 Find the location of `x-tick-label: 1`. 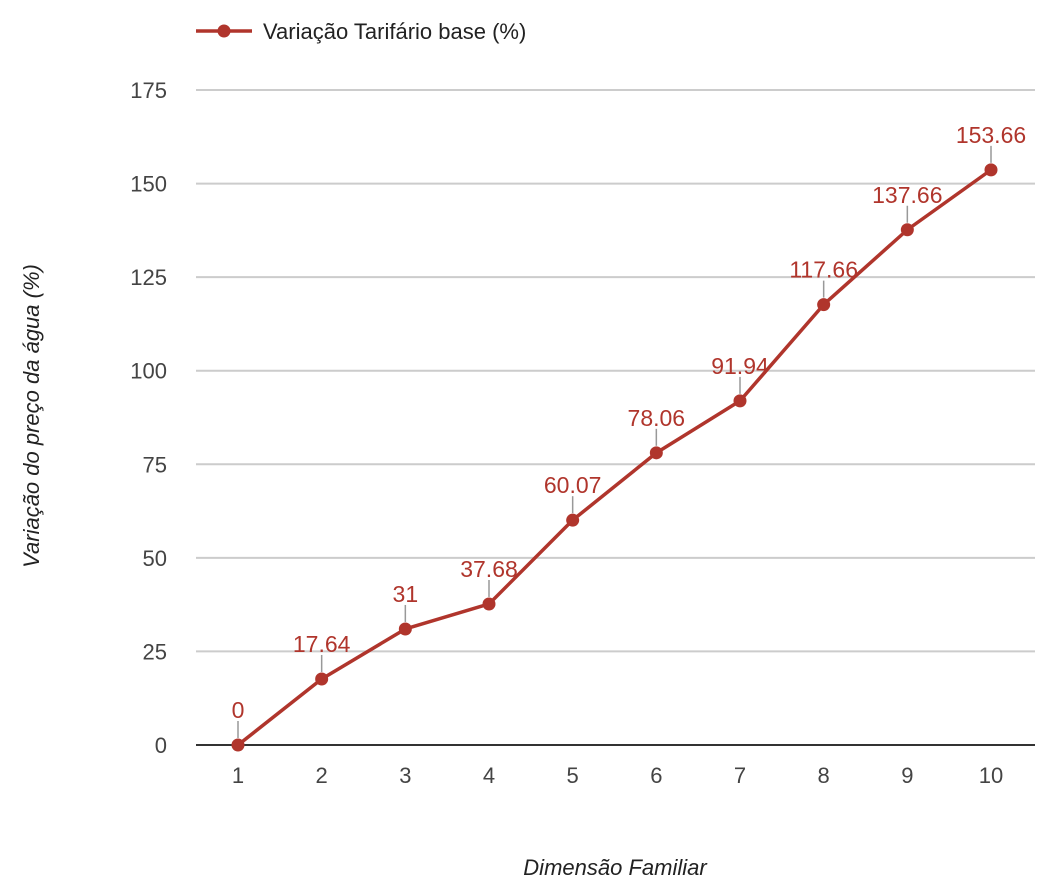

x-tick-label: 1 is located at coordinates (238, 775).